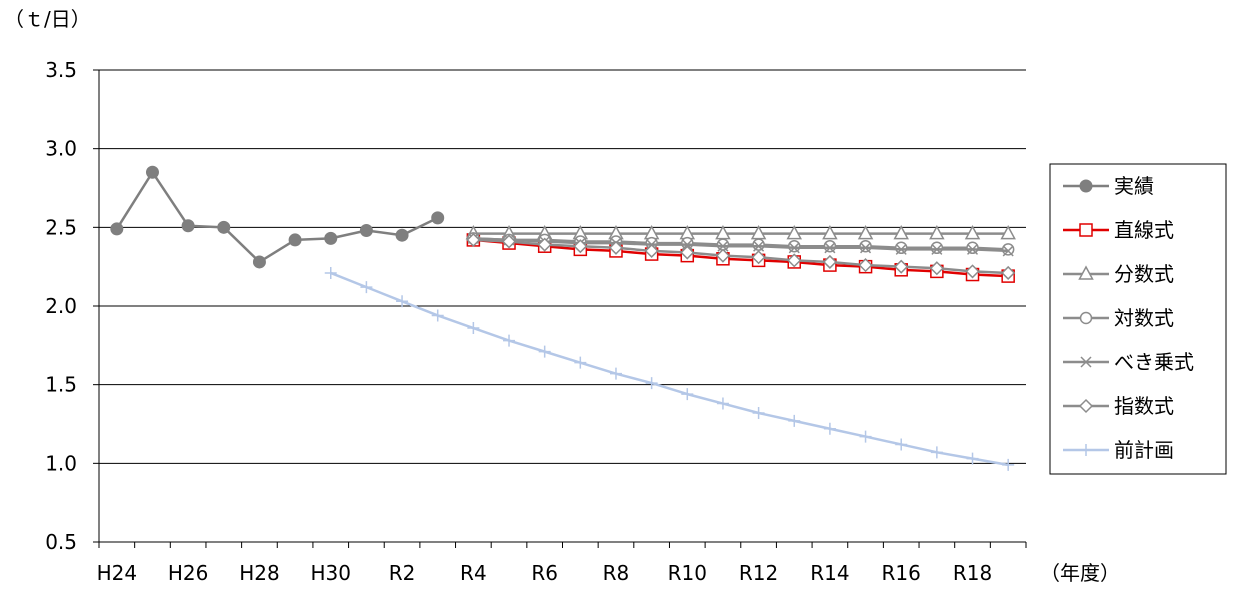  I want to click on y-axis-ticks: 0.5 1.0 1.5 2.0 2.5 3.0 3.5, so click(72, 306).